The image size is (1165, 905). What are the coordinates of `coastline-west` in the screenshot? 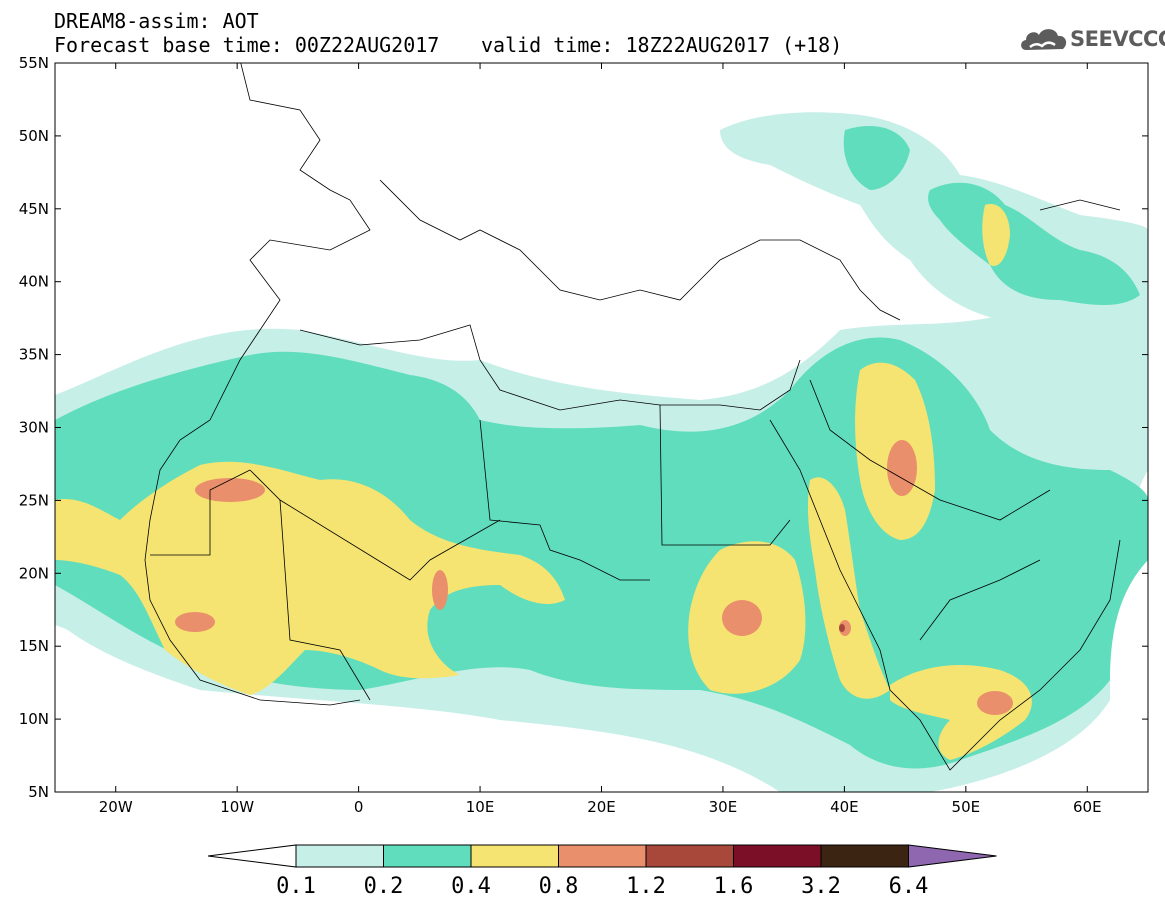 It's located at (257, 384).